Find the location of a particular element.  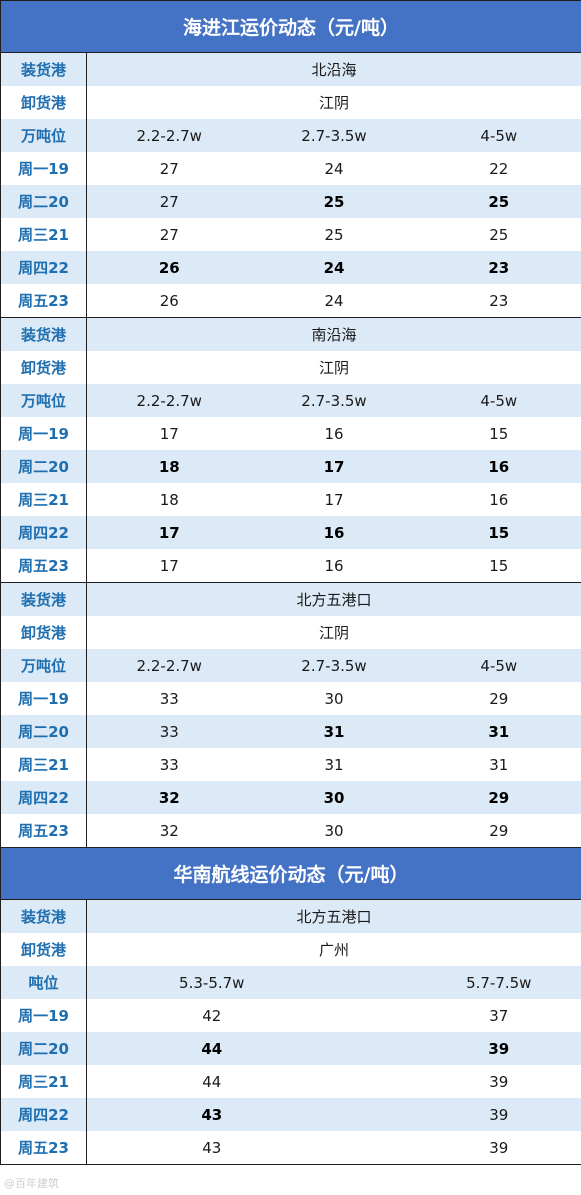

tonnage-row: 吨位 5.3-5.7w 5.7-7.5w is located at coordinates (290, 982).